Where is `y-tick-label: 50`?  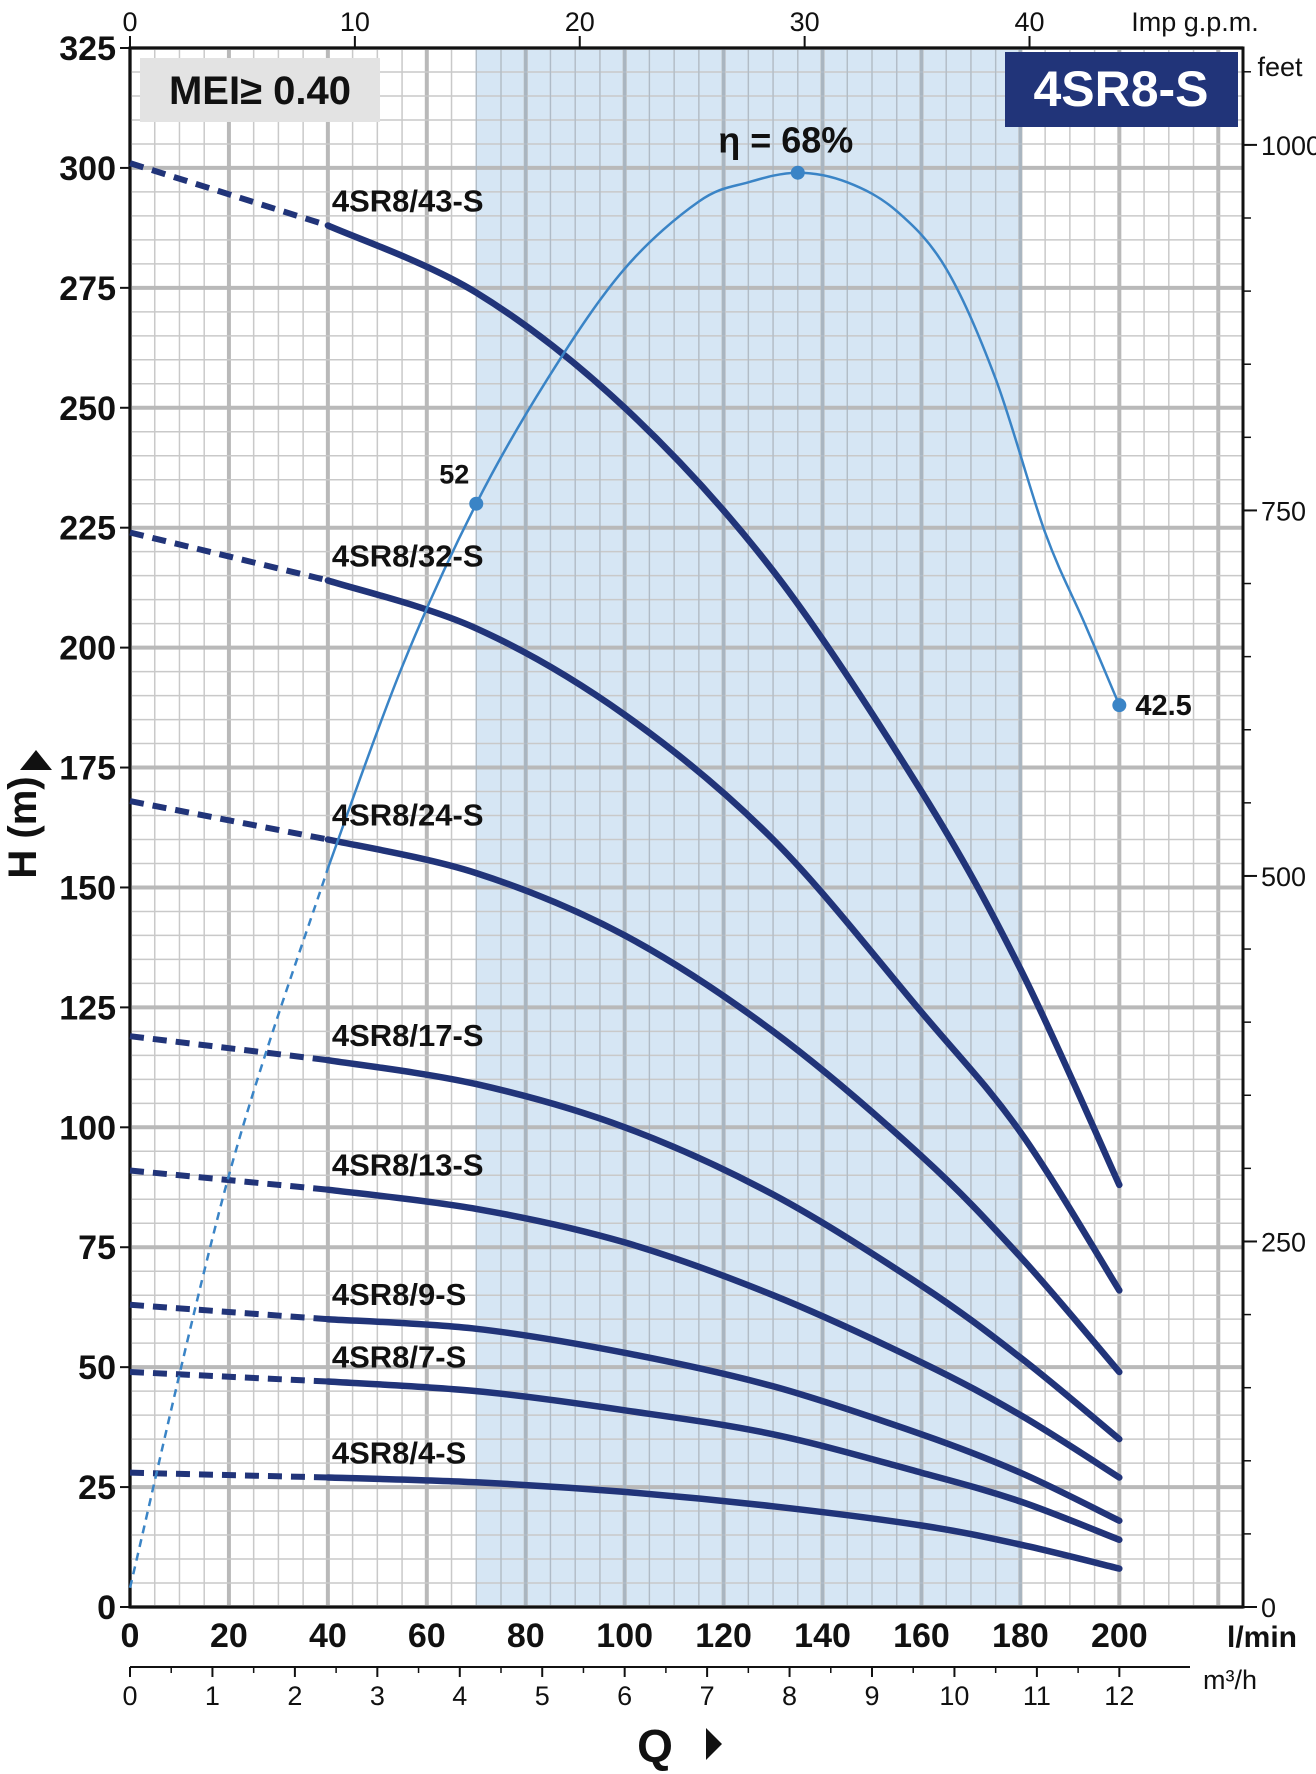
y-tick-label: 50 is located at coordinates (97, 1368).